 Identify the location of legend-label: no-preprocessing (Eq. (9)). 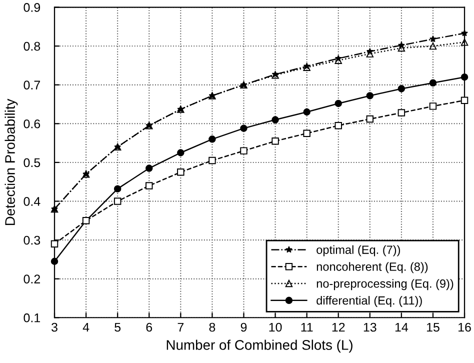
(385, 284).